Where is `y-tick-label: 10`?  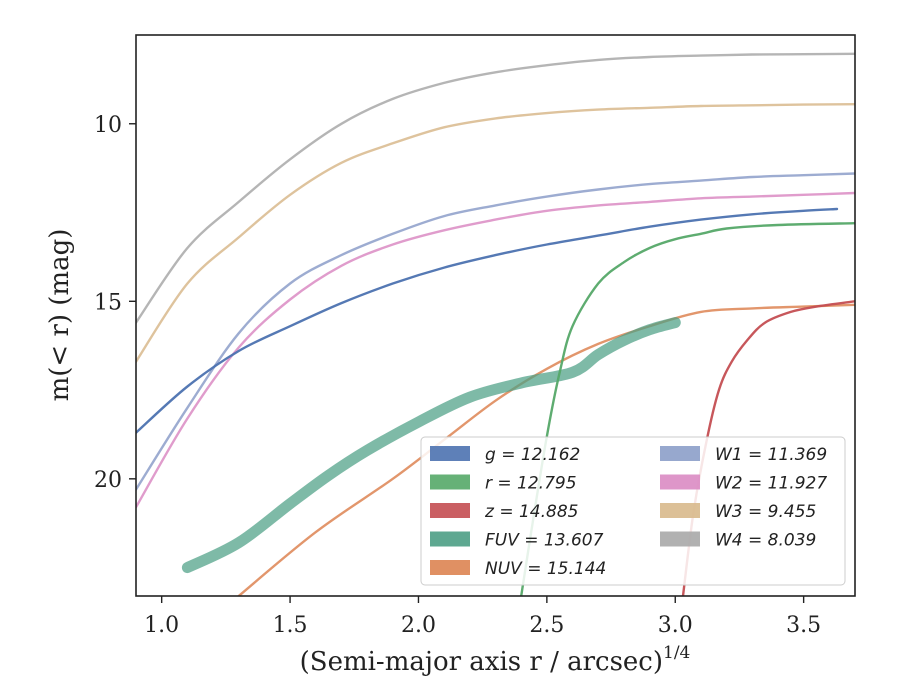
y-tick-label: 10 is located at coordinates (108, 125).